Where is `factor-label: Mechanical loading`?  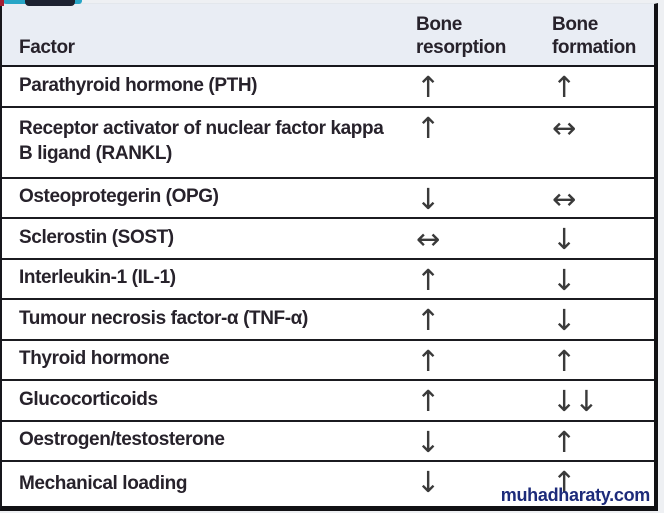 factor-label: Mechanical loading is located at coordinates (103, 483).